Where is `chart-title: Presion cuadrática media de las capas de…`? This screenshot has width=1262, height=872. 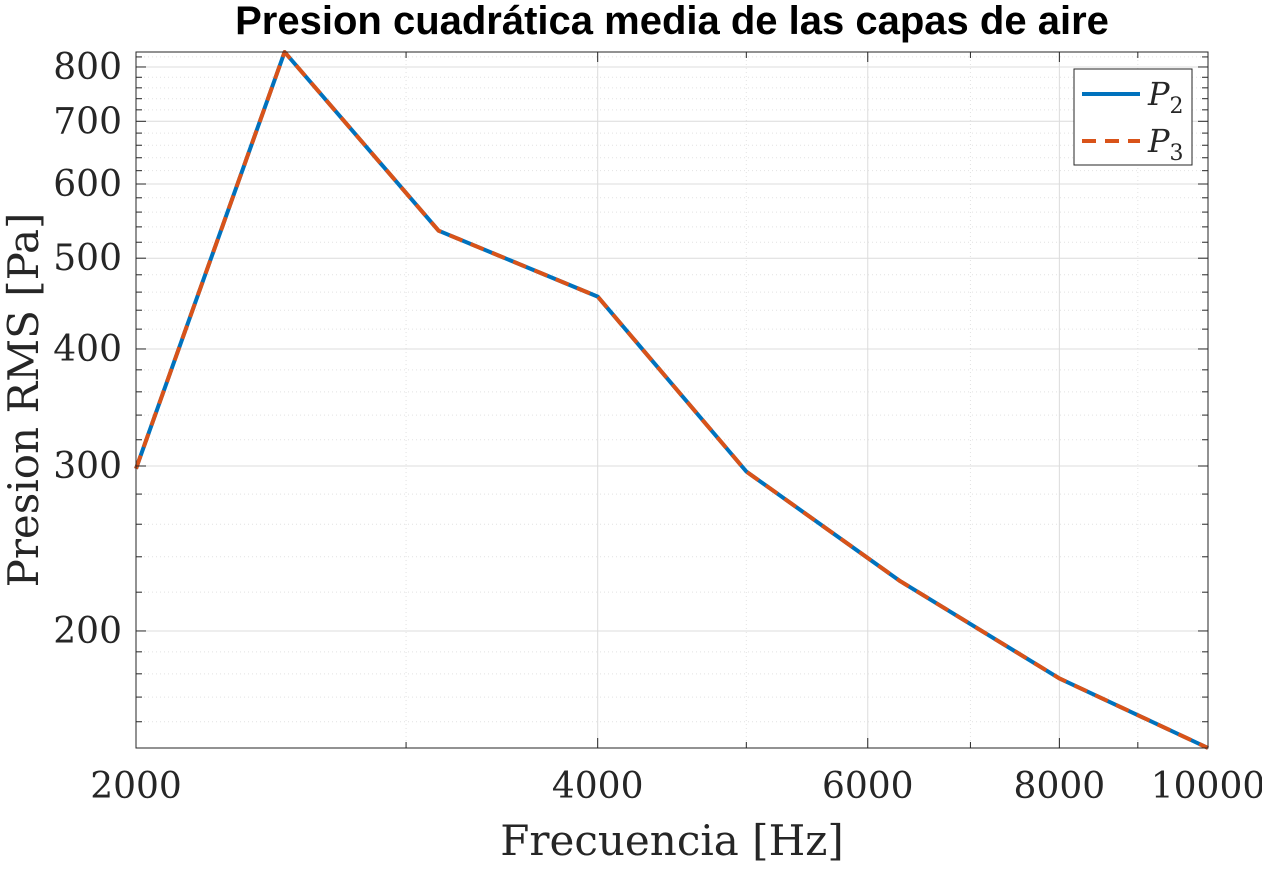 chart-title: Presion cuadrática media de las capas de… is located at coordinates (672, 21).